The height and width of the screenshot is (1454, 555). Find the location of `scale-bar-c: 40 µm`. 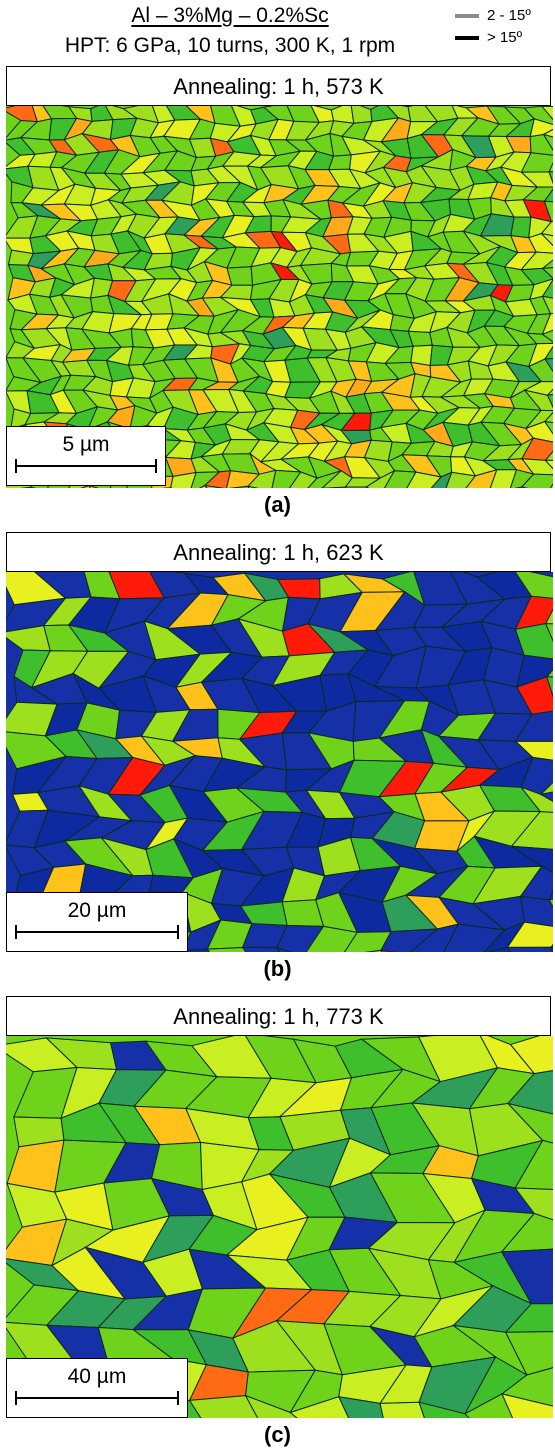

scale-bar-c: 40 µm is located at coordinates (97, 1388).